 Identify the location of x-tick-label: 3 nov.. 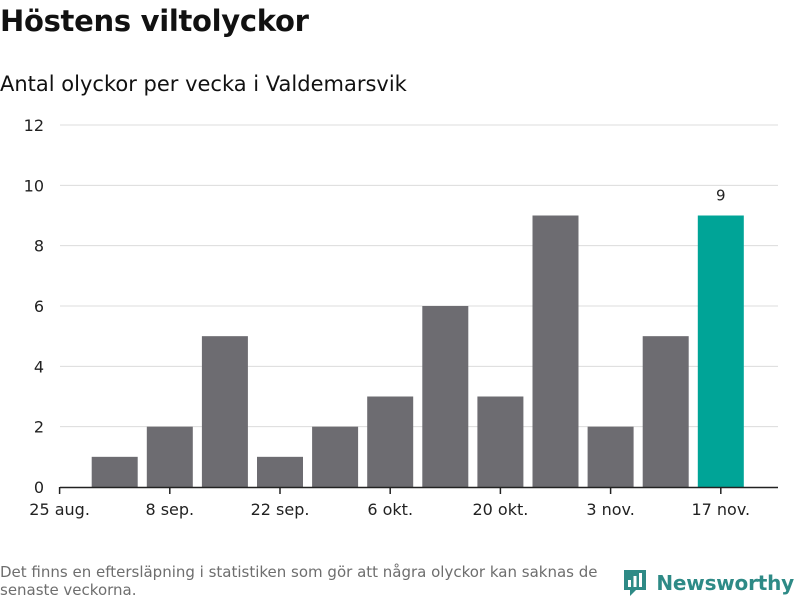
(610, 509).